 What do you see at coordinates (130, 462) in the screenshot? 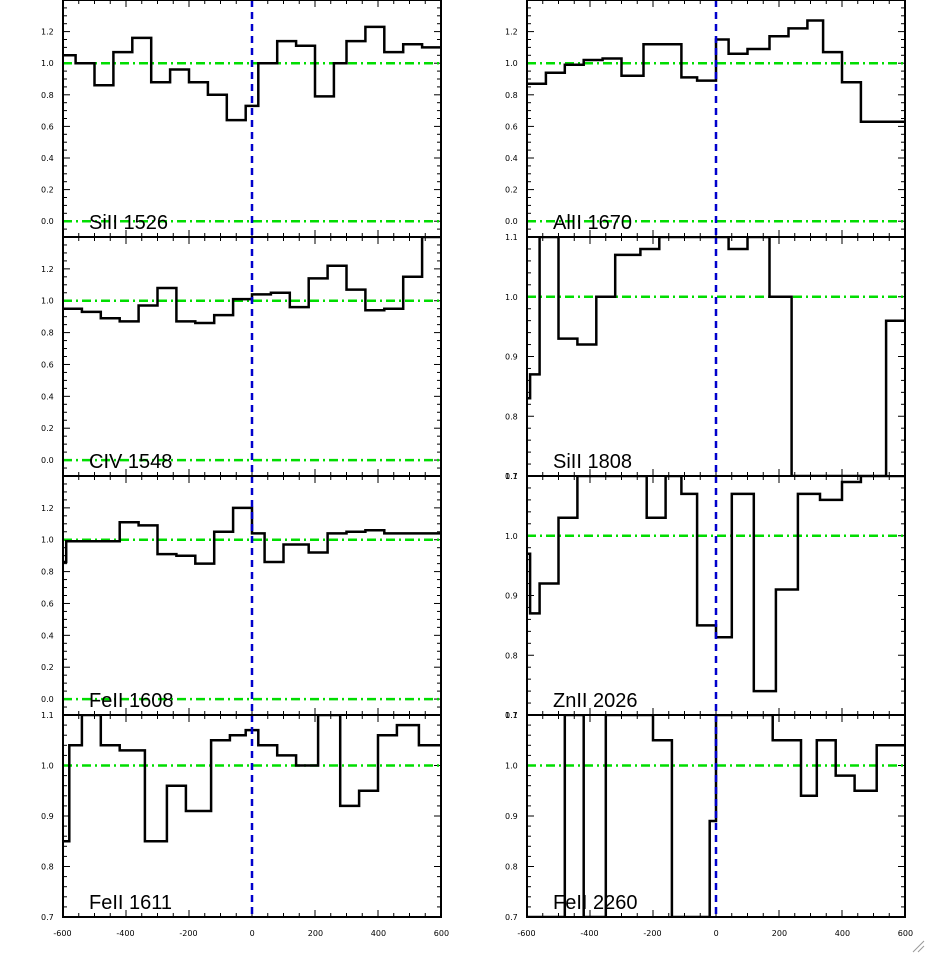
I see `panel-label: CIV 1548` at bounding box center [130, 462].